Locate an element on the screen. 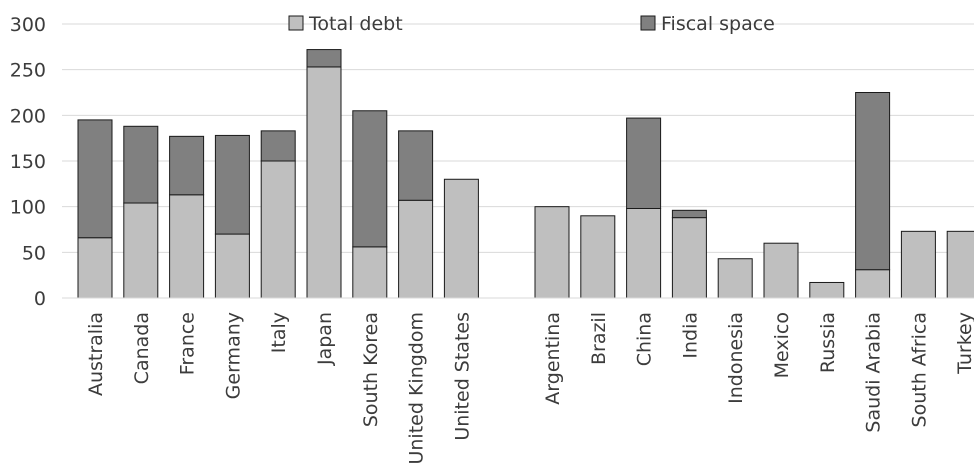 Image resolution: width=974 pixels, height=466 pixels. y-tick-label-200: 200 is located at coordinates (28, 116).